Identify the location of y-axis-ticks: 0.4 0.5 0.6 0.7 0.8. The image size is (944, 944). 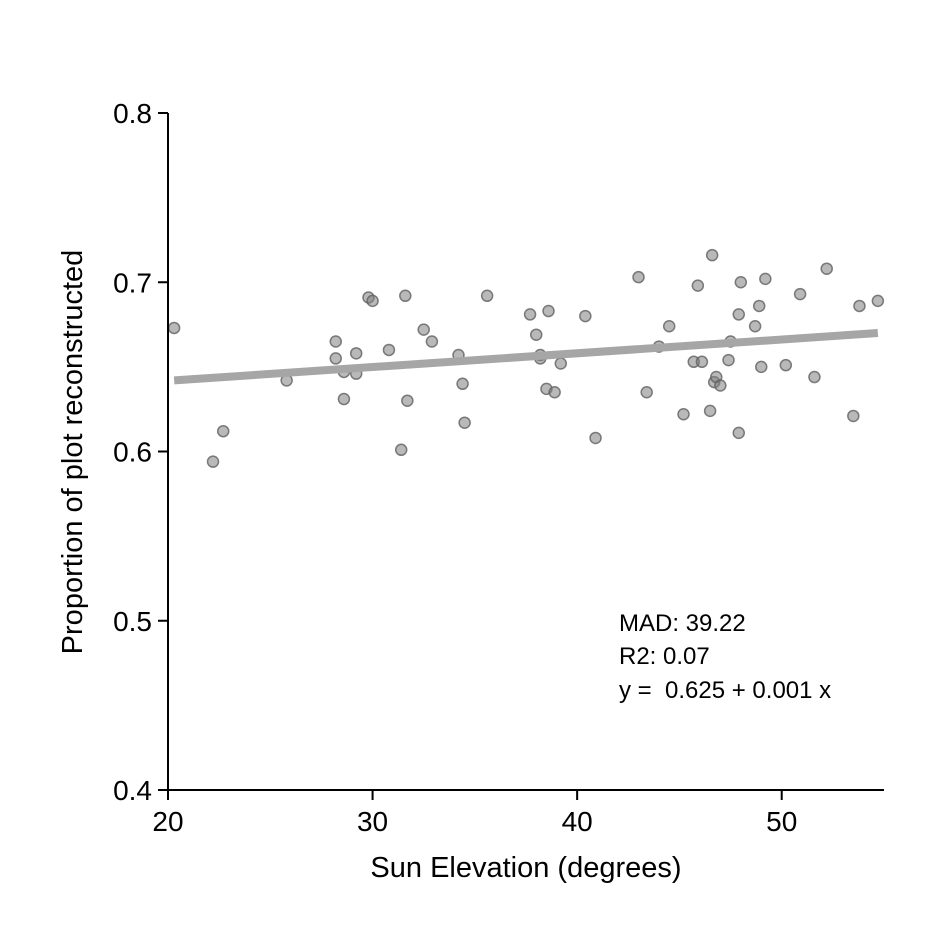
(140, 452).